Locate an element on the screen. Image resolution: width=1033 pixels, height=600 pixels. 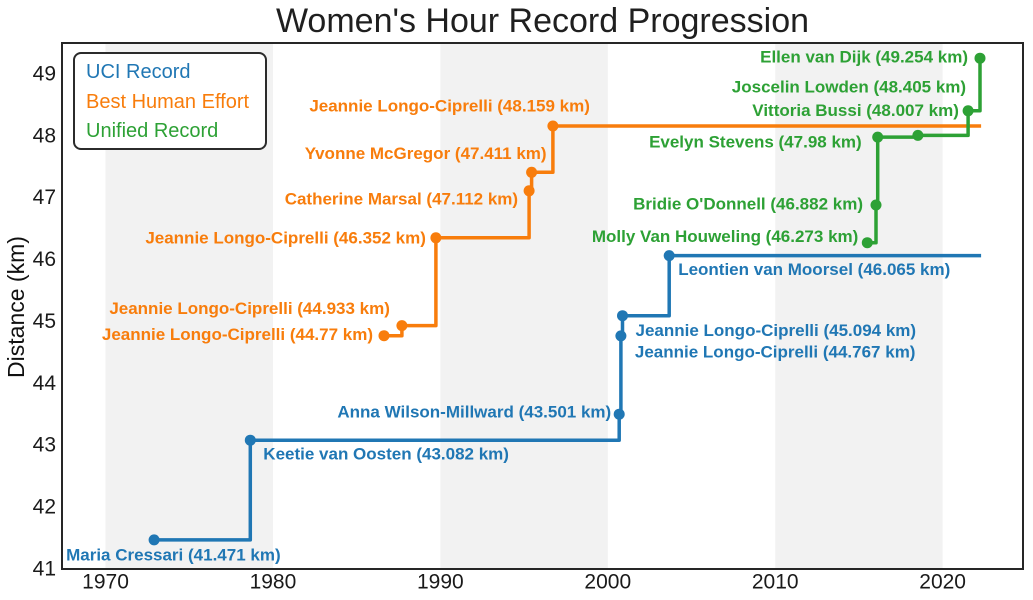
record-label: Jeannie Longo-Ciprelli (44.933 km) is located at coordinates (249, 308).